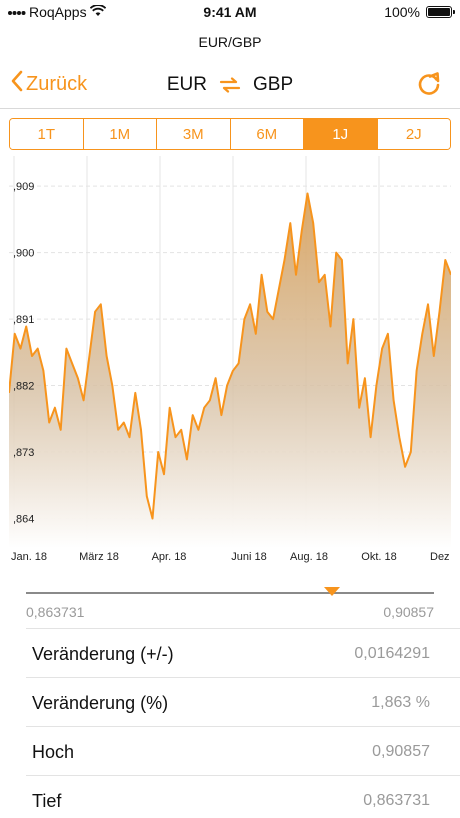 The image size is (460, 818). I want to click on y-tick-label: ,891, so click(23, 320).